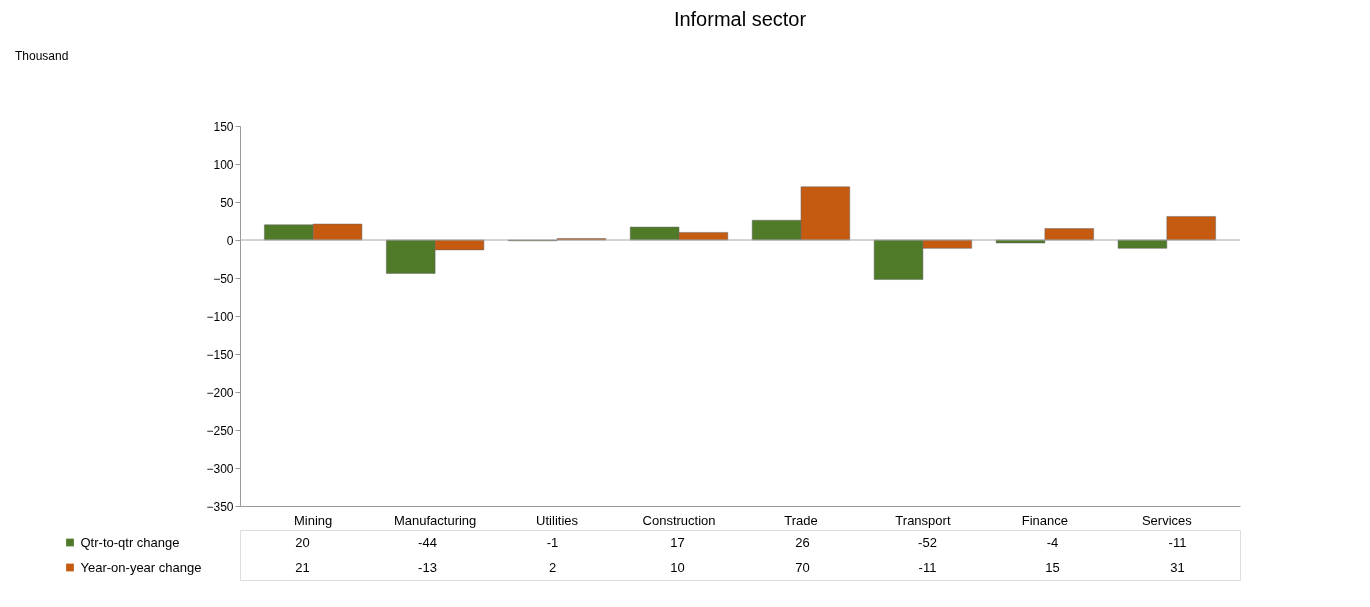 The width and height of the screenshot is (1370, 607). What do you see at coordinates (1052, 567) in the screenshot?
I see `data-label: 15` at bounding box center [1052, 567].